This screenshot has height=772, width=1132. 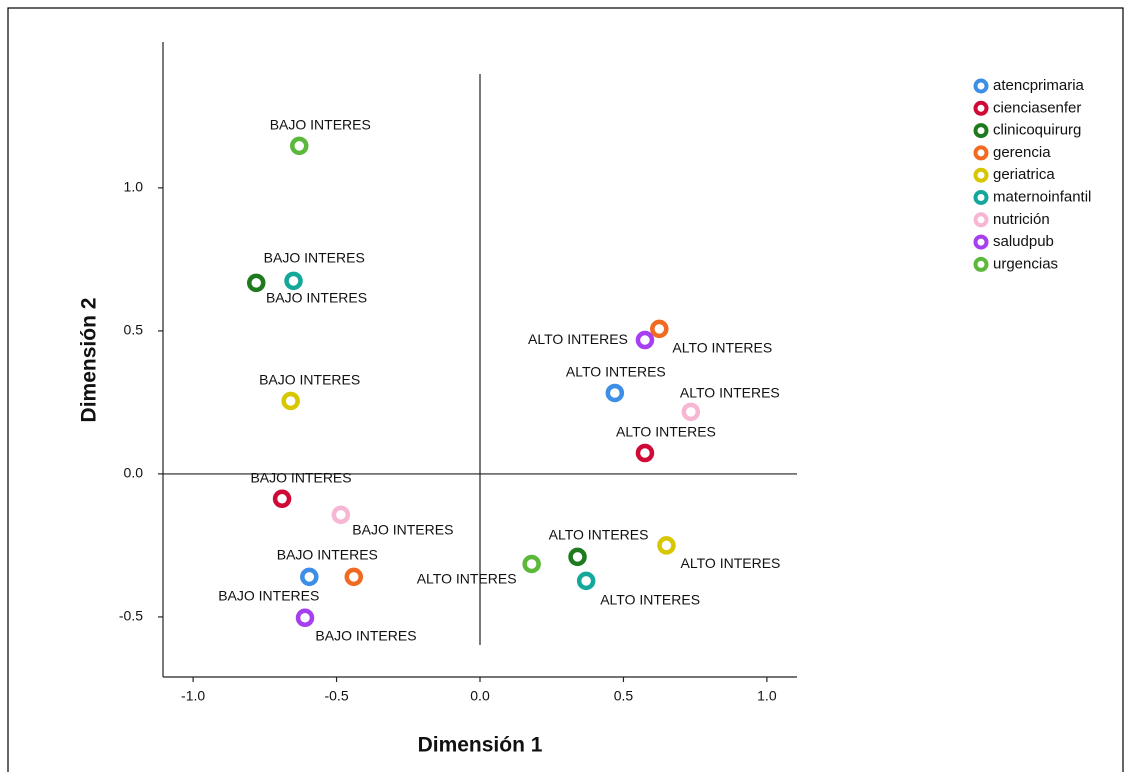 I want to click on legend-label: gerencia, so click(x=1022, y=152).